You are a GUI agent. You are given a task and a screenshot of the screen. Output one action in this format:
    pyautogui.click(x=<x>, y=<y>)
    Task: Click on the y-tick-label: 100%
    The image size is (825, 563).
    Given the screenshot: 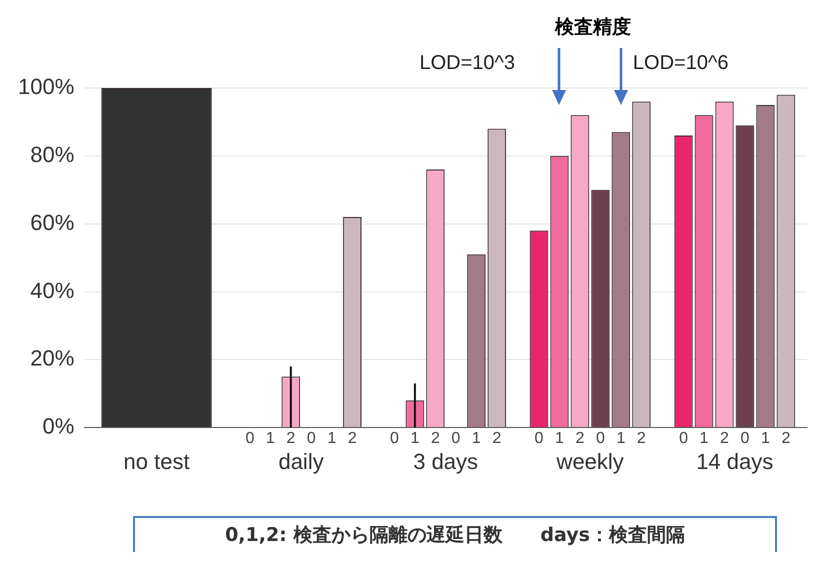 What is the action you would take?
    pyautogui.click(x=46, y=87)
    